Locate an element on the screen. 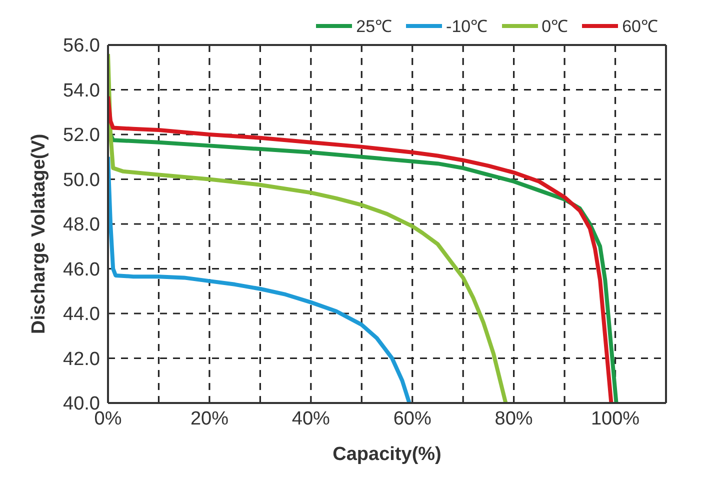  legend-label: 25℃ is located at coordinates (374, 26).